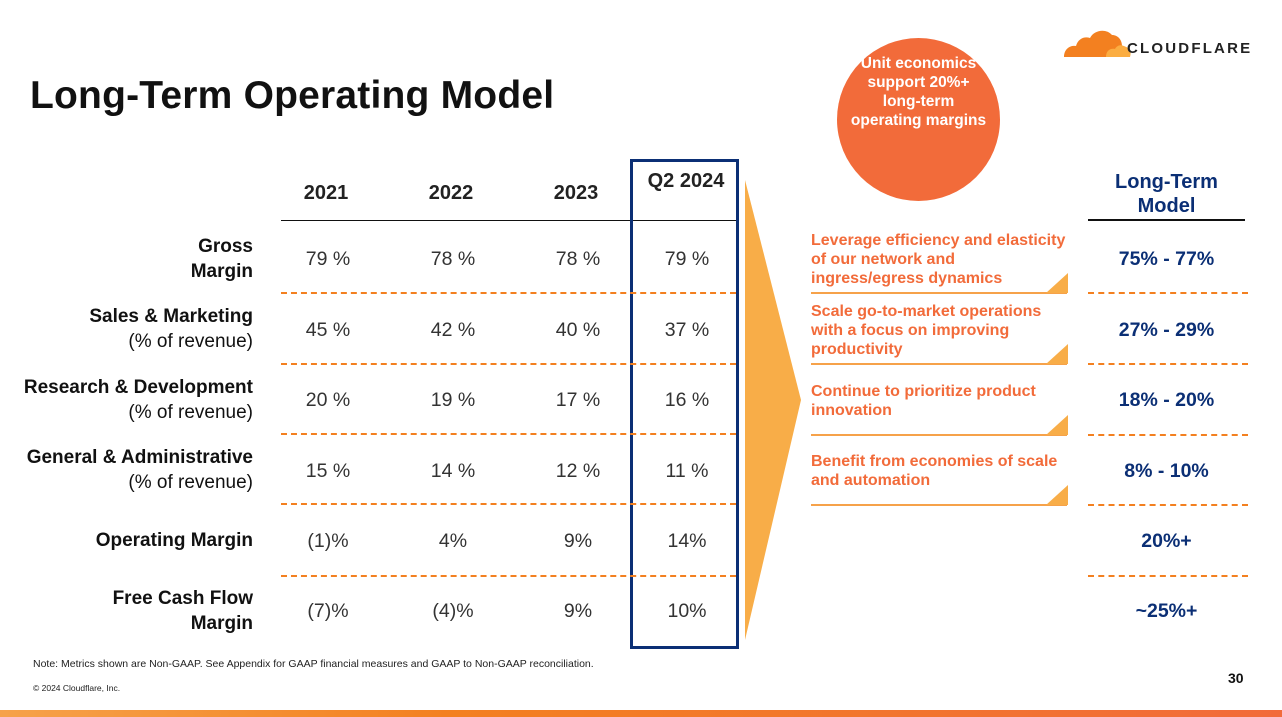 The image size is (1282, 717). Describe the element at coordinates (453, 611) in the screenshot. I see `table-cell: (4)%` at that location.